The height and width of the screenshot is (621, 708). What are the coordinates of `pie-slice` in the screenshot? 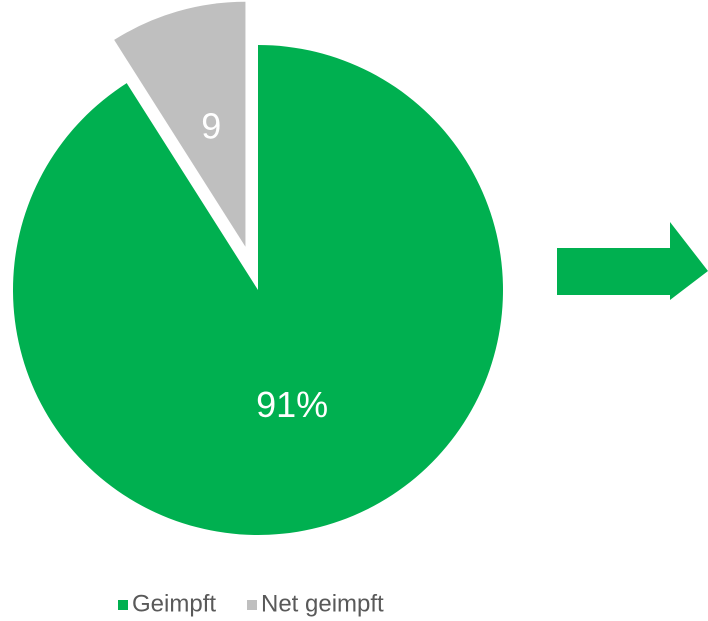 It's located at (180, 124).